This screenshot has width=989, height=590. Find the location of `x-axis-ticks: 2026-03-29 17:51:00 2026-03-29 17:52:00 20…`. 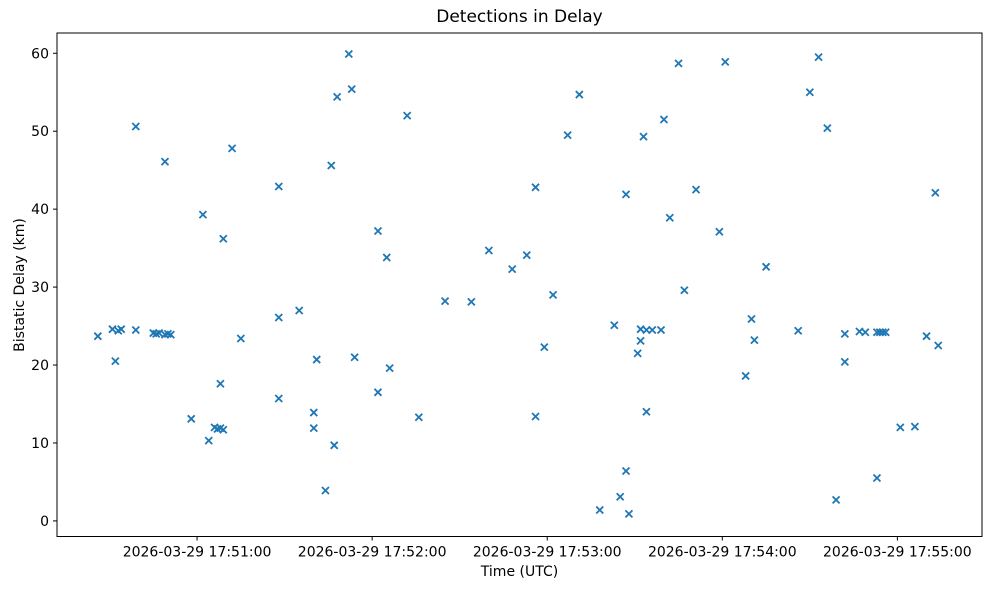

x-axis-ticks: 2026-03-29 17:51:00 2026-03-29 17:52:00 20… is located at coordinates (547, 548).